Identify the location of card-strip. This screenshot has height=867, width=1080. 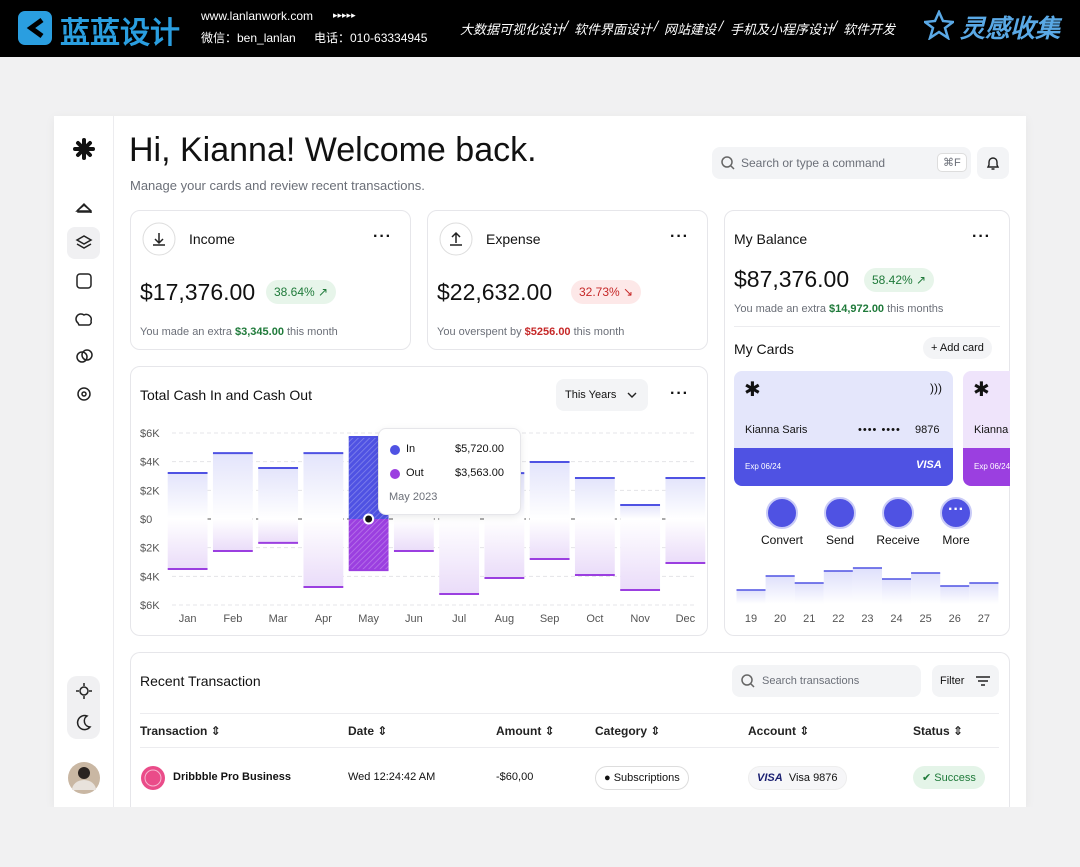
(843, 467).